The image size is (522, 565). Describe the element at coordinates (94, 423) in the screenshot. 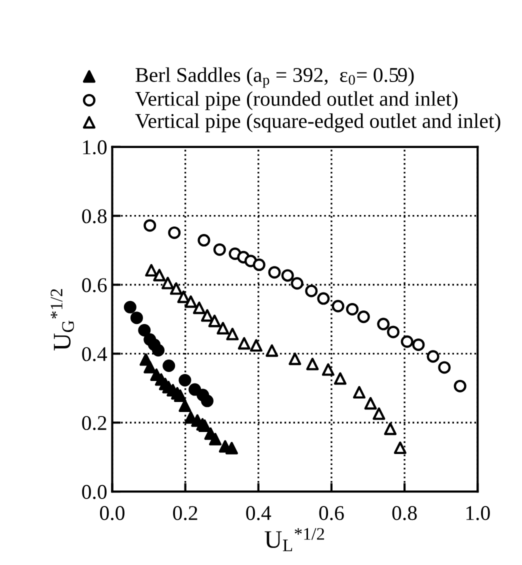

I see `y-tick-label: 0.2` at that location.